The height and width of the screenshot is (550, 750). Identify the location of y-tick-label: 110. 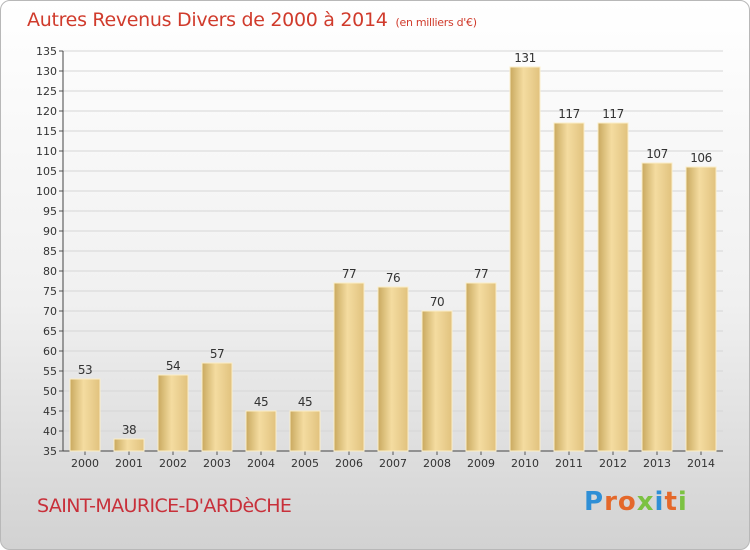
(46, 151).